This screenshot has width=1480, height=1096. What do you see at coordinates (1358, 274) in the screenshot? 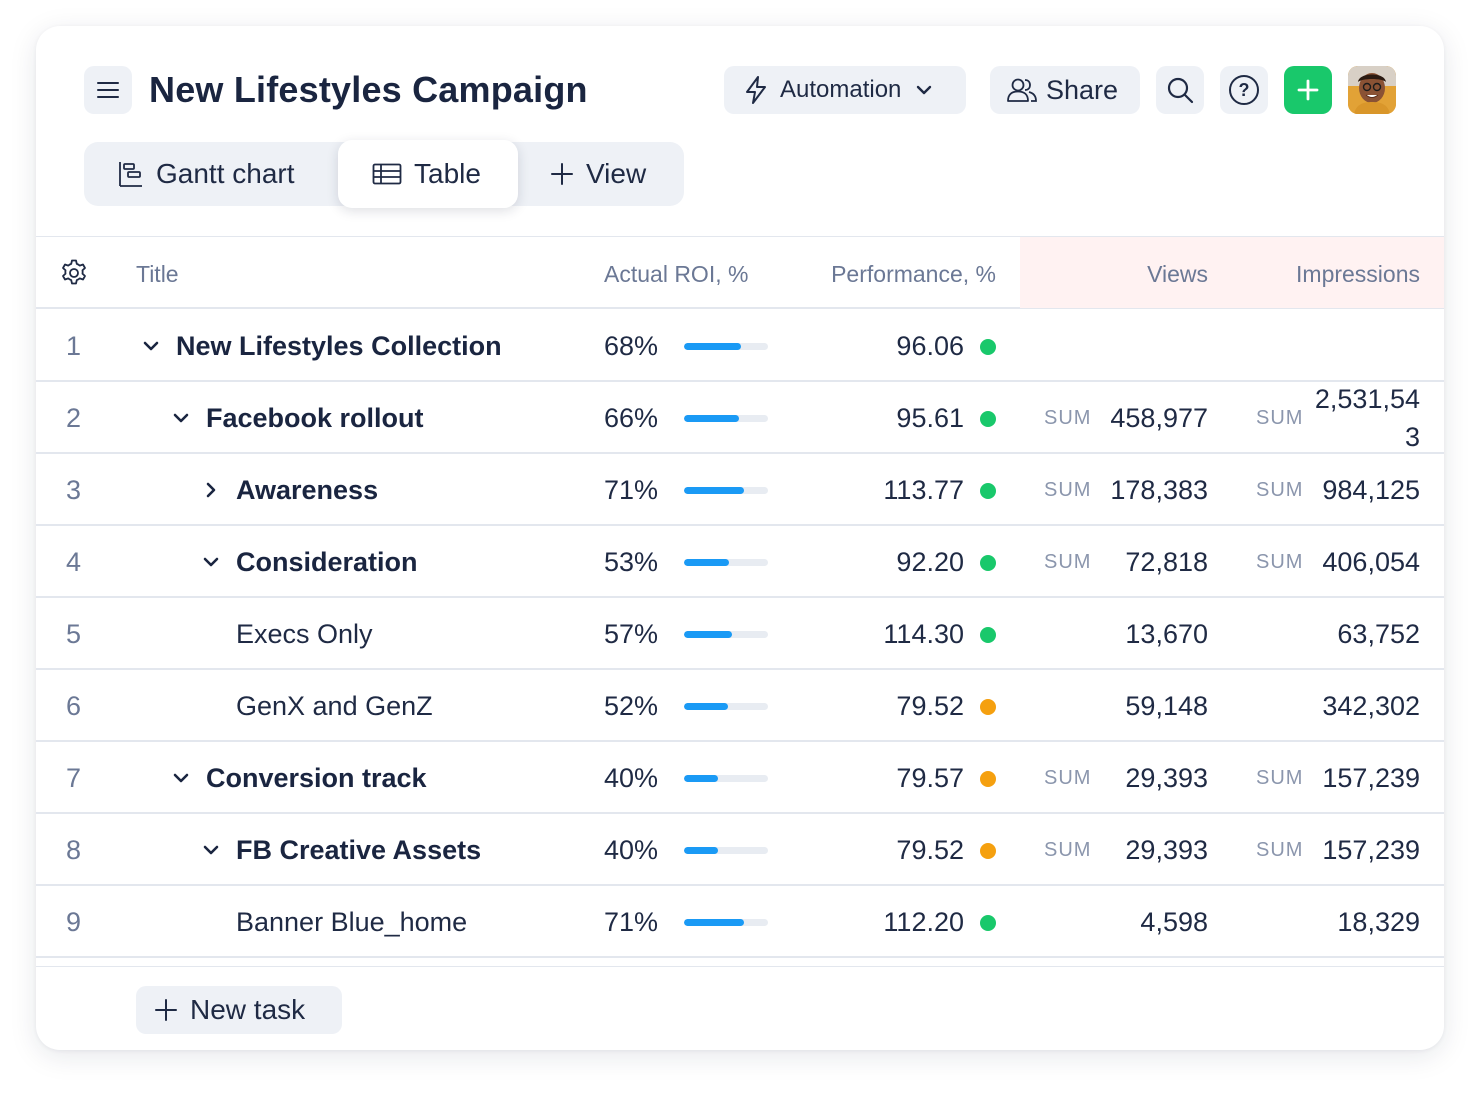
I see `column-header-impressions: Impressions` at bounding box center [1358, 274].